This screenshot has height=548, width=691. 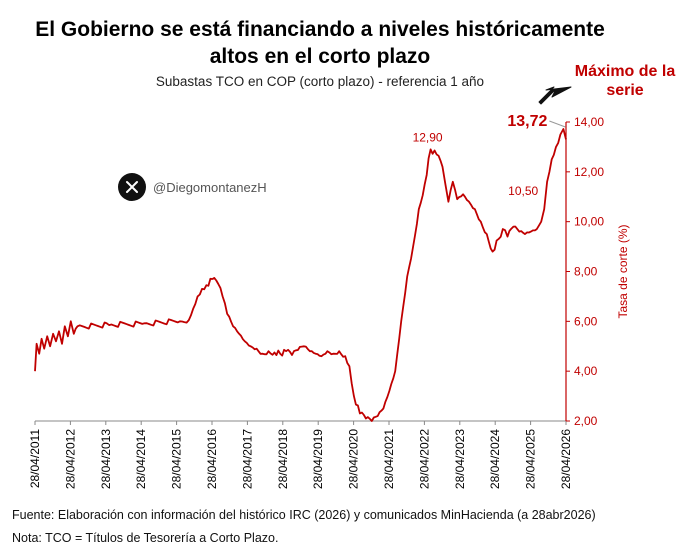 What do you see at coordinates (320, 56) in the screenshot?
I see `chart-title-line-2: altos en el corto plazo` at bounding box center [320, 56].